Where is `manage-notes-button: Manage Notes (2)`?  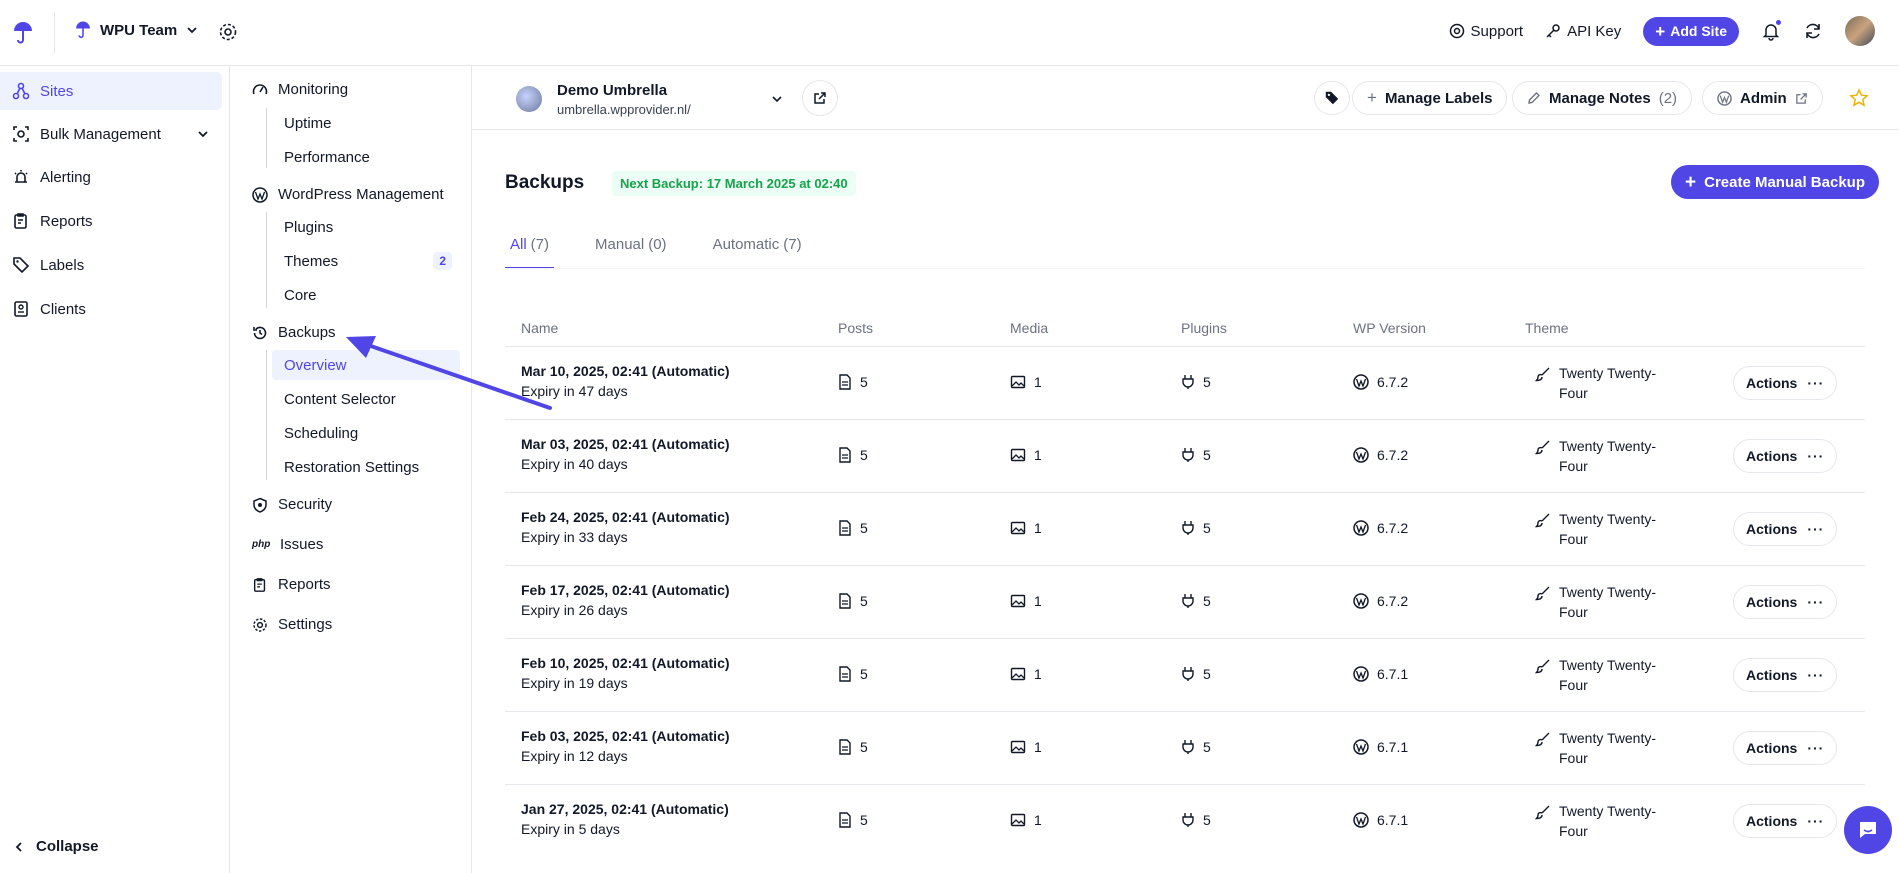
manage-notes-button: Manage Notes (2) is located at coordinates (1602, 98).